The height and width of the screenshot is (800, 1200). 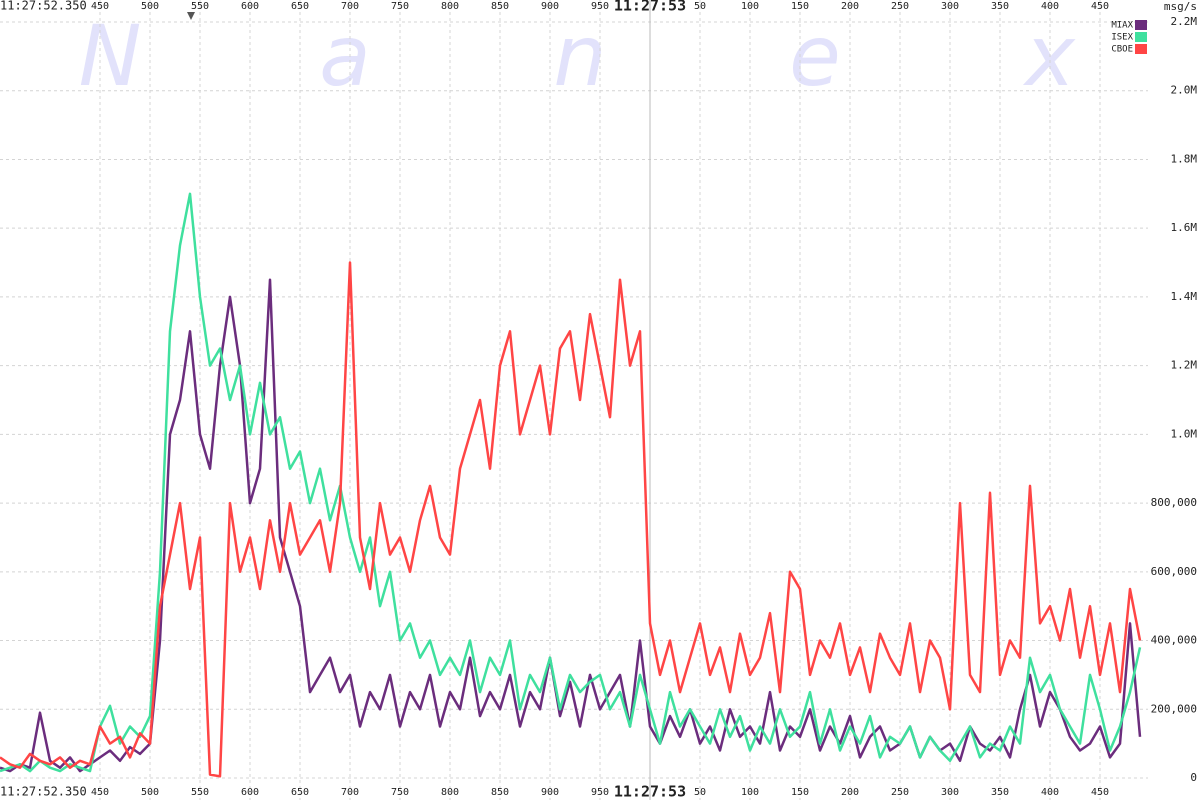 What do you see at coordinates (1174, 571) in the screenshot?
I see `y-tick-label: 600,000` at bounding box center [1174, 571].